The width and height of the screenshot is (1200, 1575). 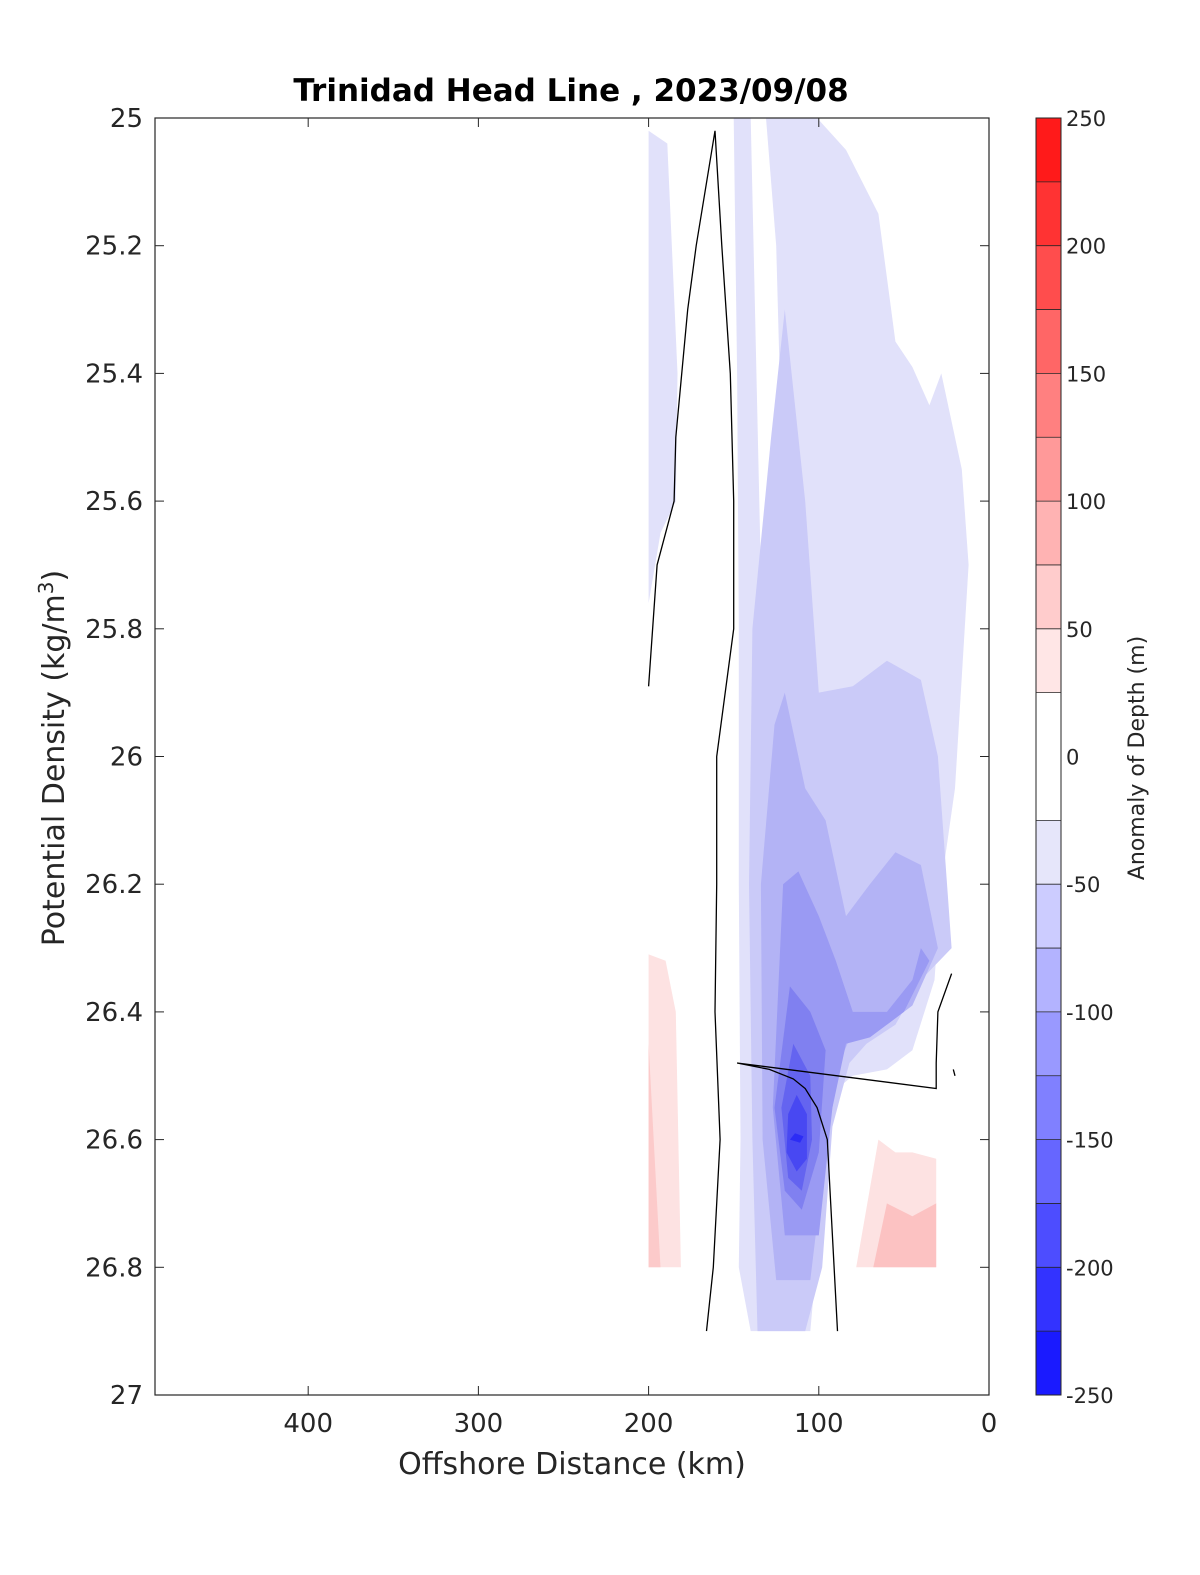 I want to click on x-tick-label: 200, so click(x=649, y=1424).